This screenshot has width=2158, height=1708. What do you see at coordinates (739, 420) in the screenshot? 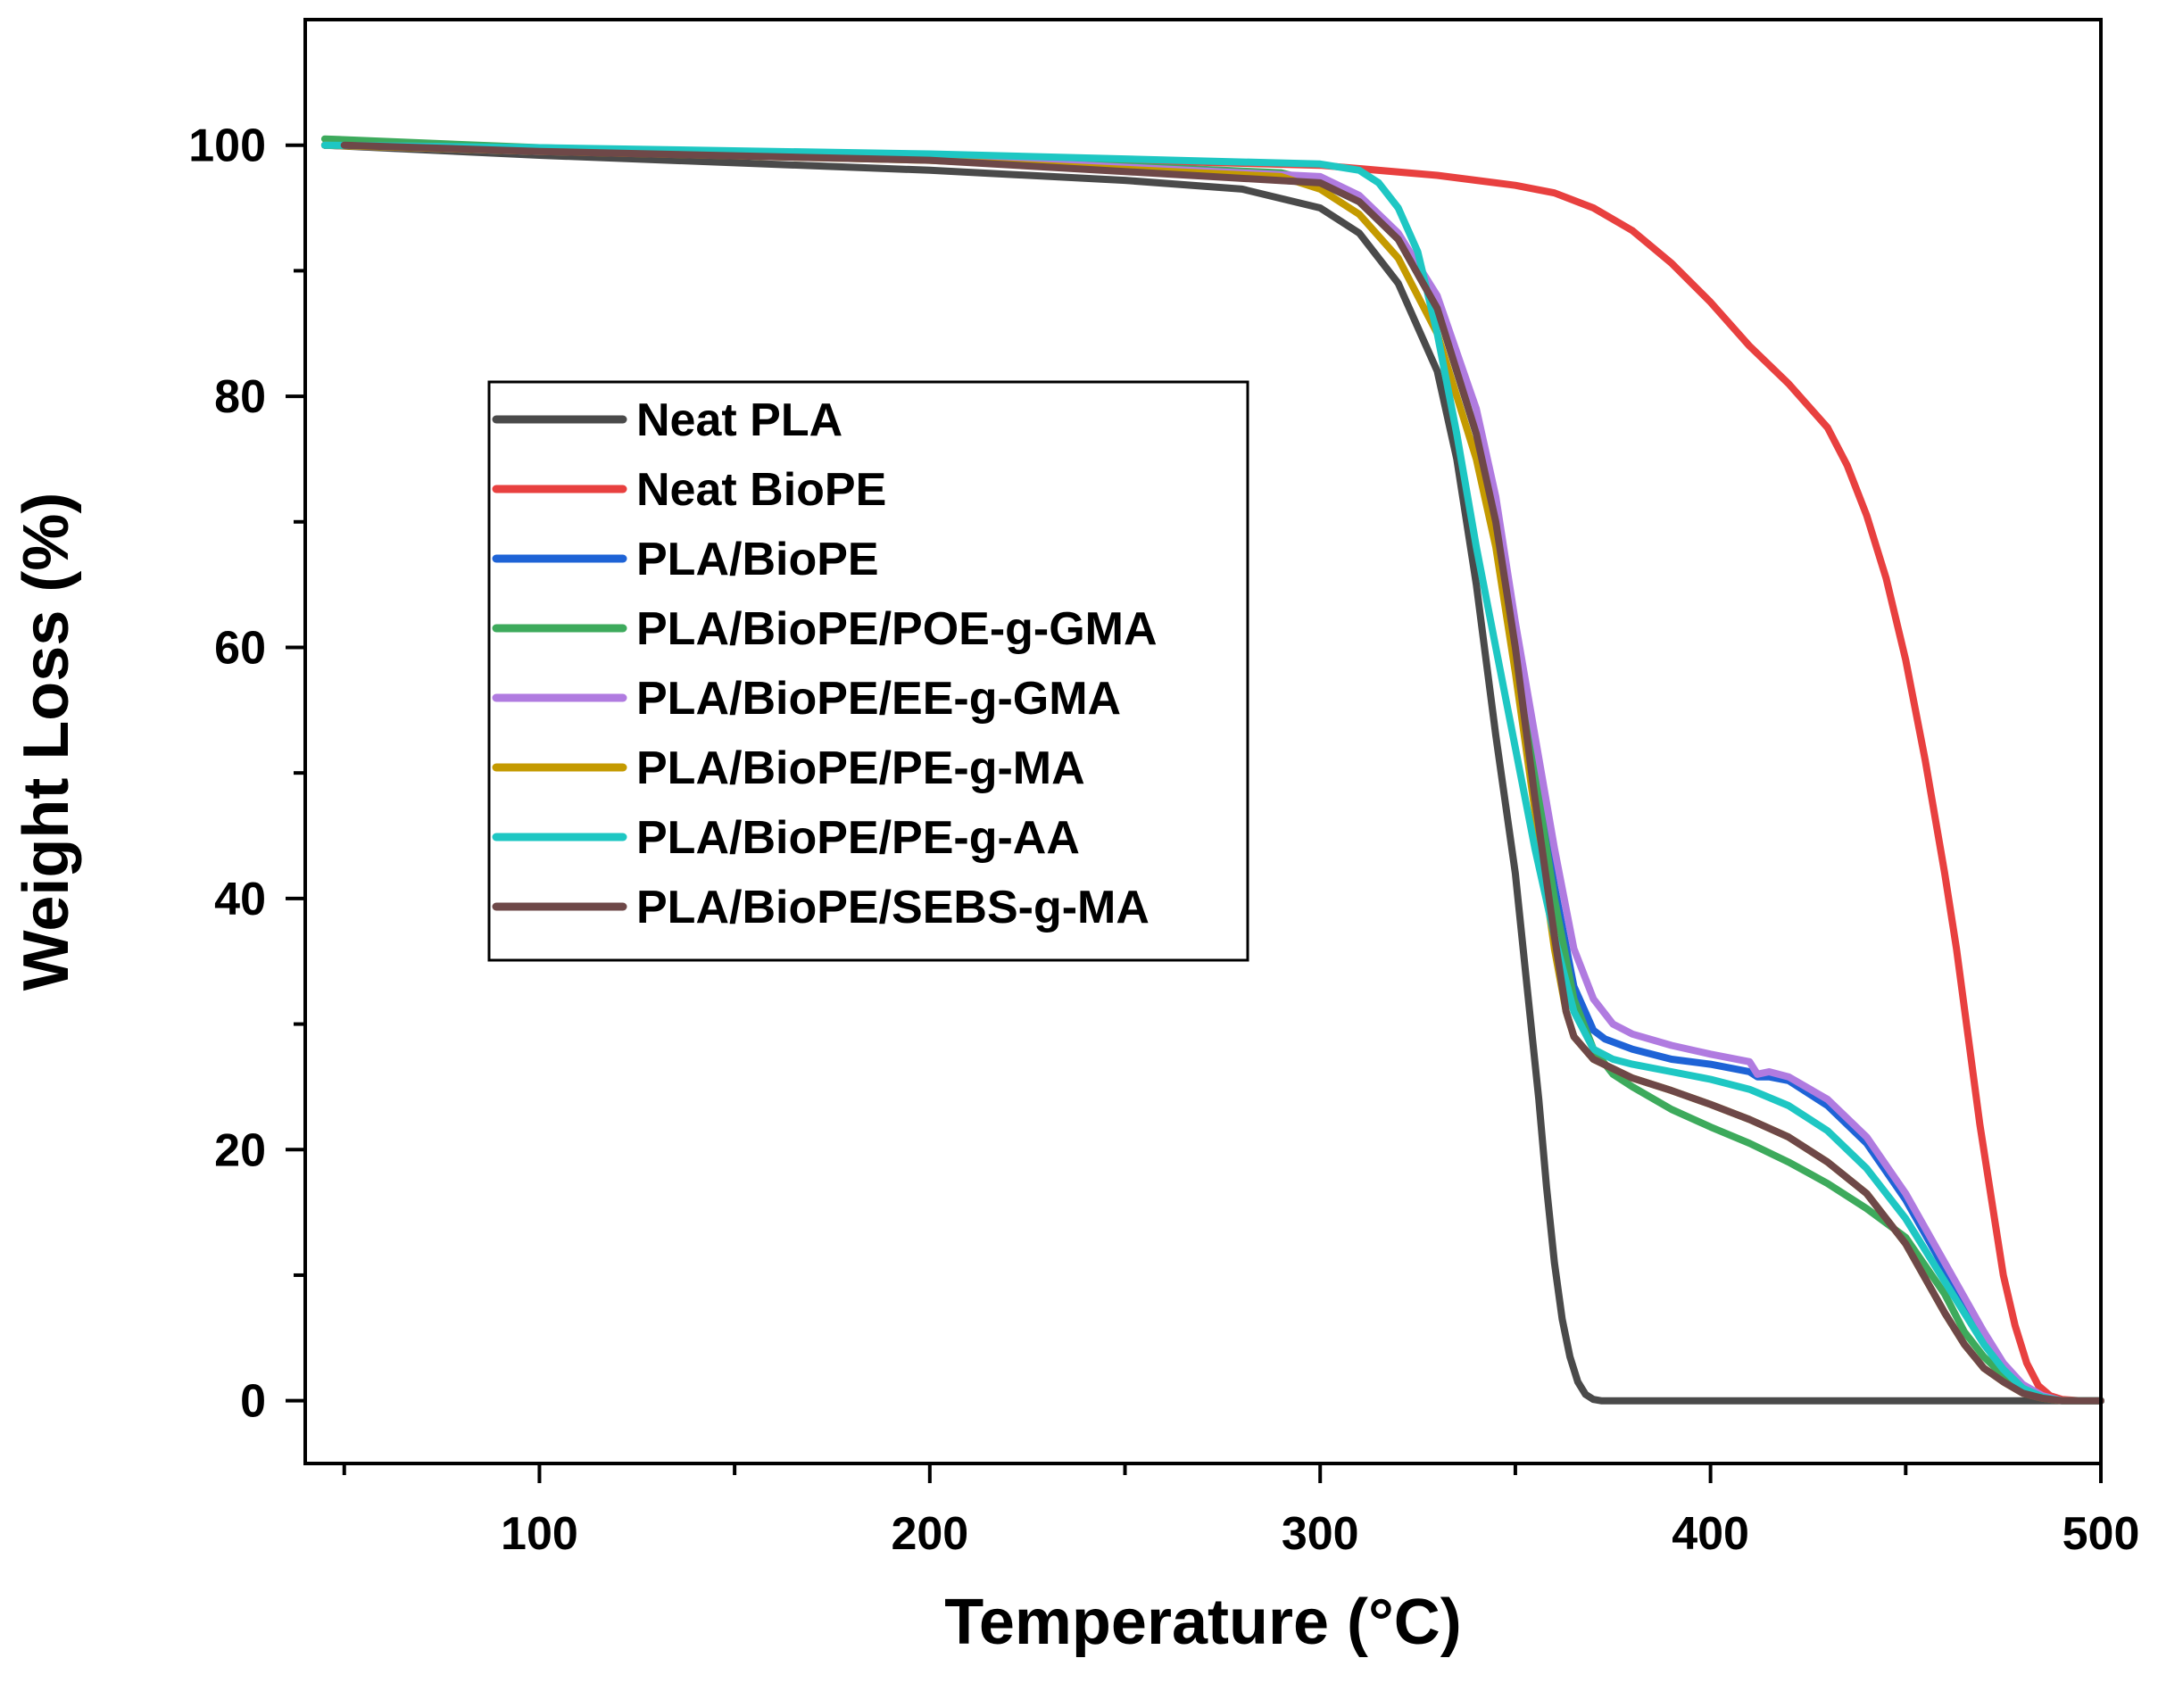
I see `legend-label-neat-pla: Neat PLA` at bounding box center [739, 420].